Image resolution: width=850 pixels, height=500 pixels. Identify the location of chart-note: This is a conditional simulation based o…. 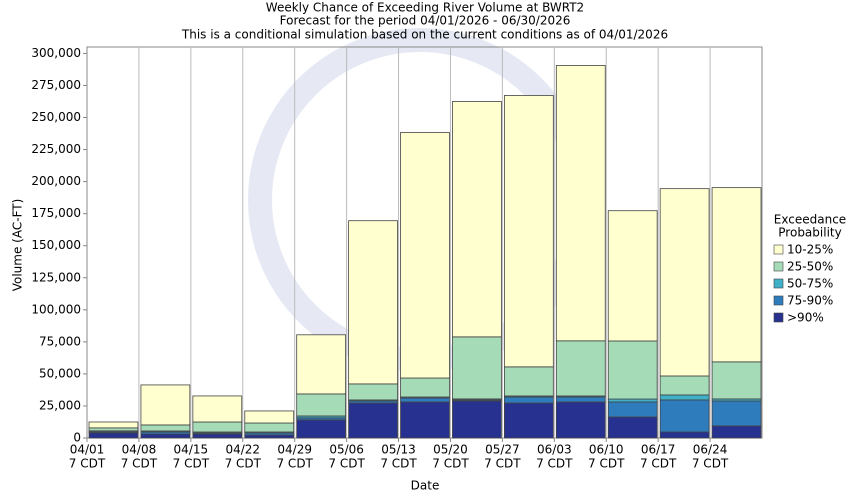
(424, 35).